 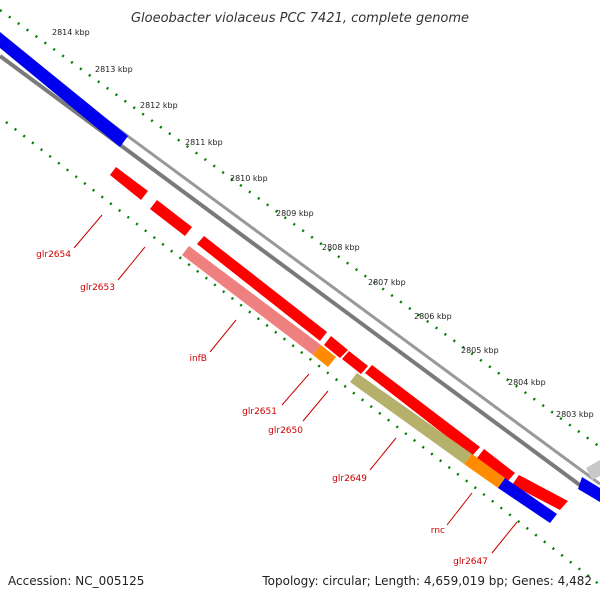 I want to click on leader-glr2650, so click(x=315, y=406).